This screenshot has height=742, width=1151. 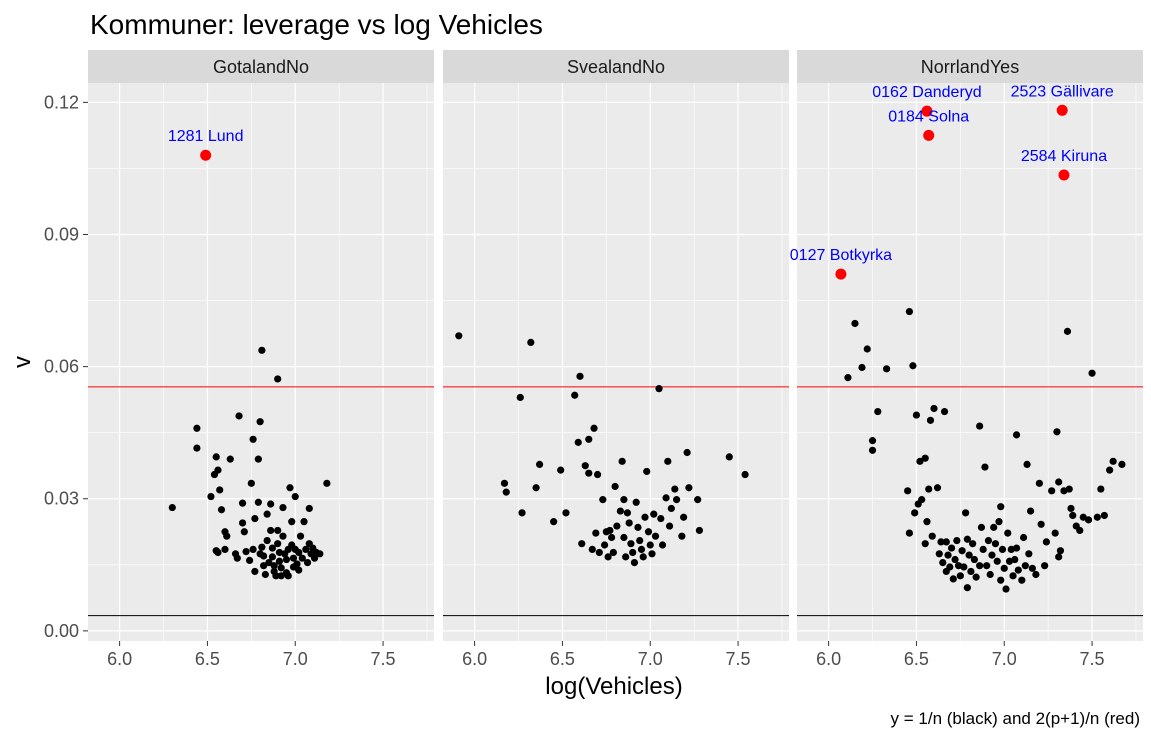 I want to click on facet-strip, so click(x=616, y=66).